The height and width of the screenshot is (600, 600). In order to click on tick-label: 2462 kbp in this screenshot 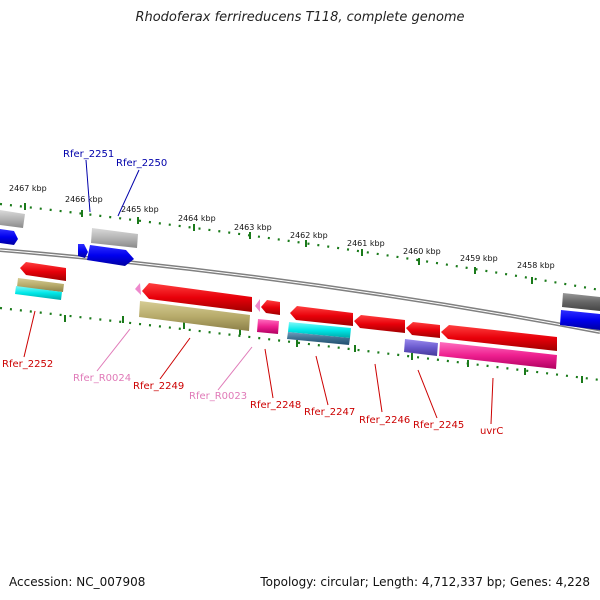, I will do `click(309, 235)`.